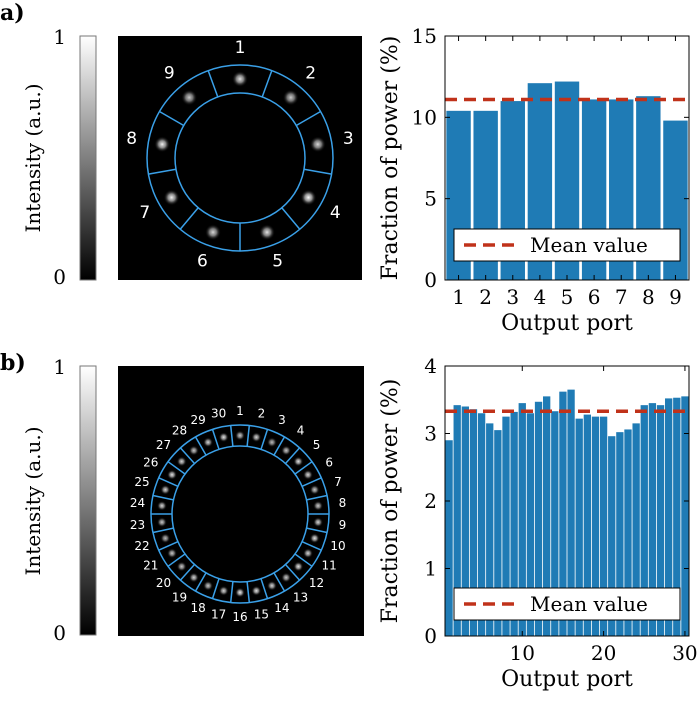  I want to click on port-label-24: 24, so click(137, 503).